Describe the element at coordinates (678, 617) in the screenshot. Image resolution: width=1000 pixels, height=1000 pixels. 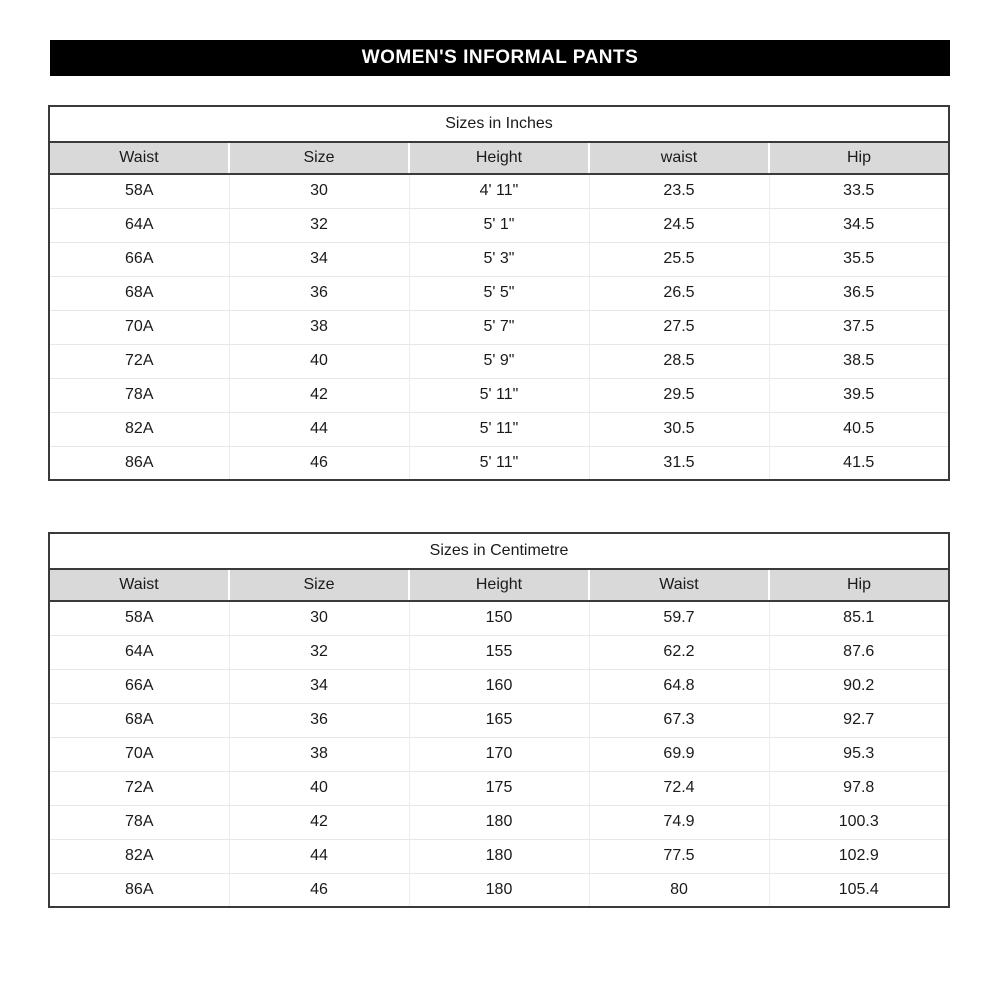
I see `table-cell: 59.7` at that location.